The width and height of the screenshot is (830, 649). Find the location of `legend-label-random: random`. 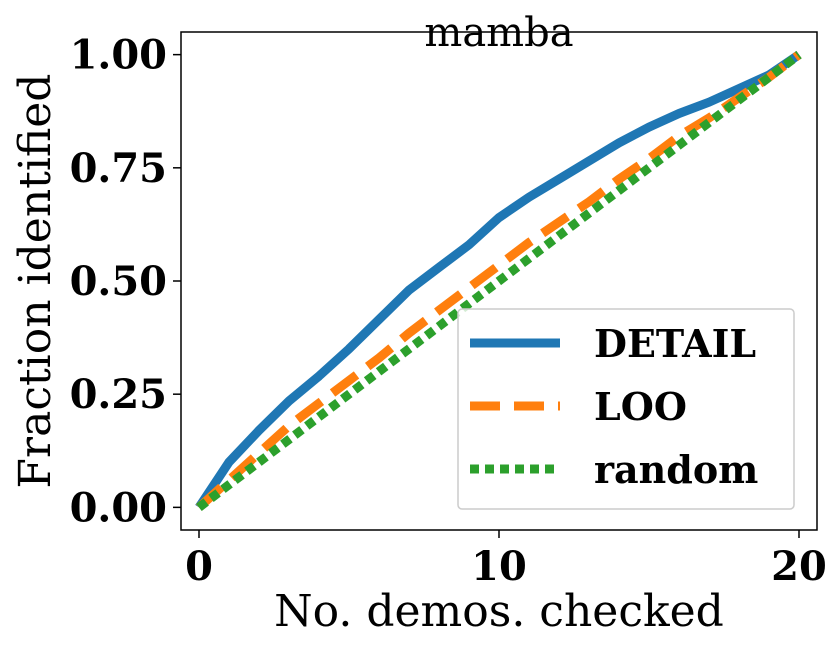

legend-label-random: random is located at coordinates (676, 469).